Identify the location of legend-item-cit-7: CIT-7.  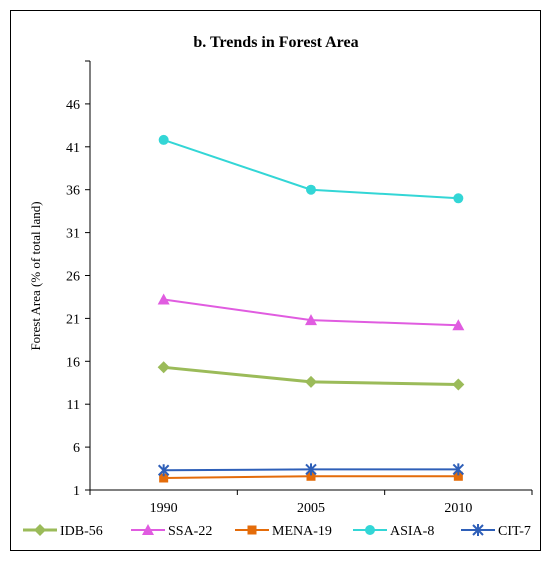
(496, 531).